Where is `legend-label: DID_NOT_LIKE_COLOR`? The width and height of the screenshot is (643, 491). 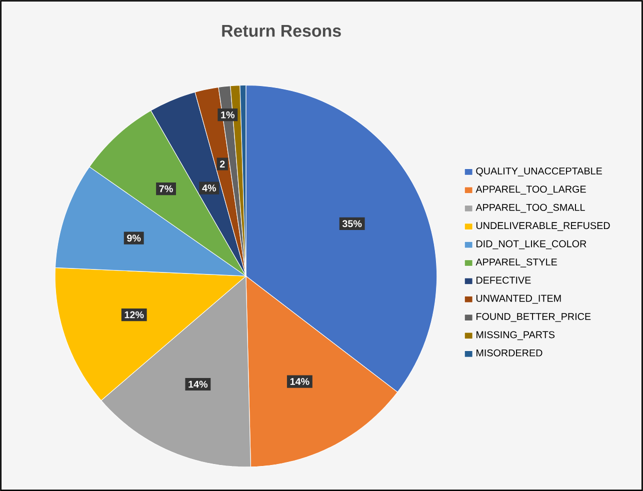
legend-label: DID_NOT_LIKE_COLOR is located at coordinates (531, 245).